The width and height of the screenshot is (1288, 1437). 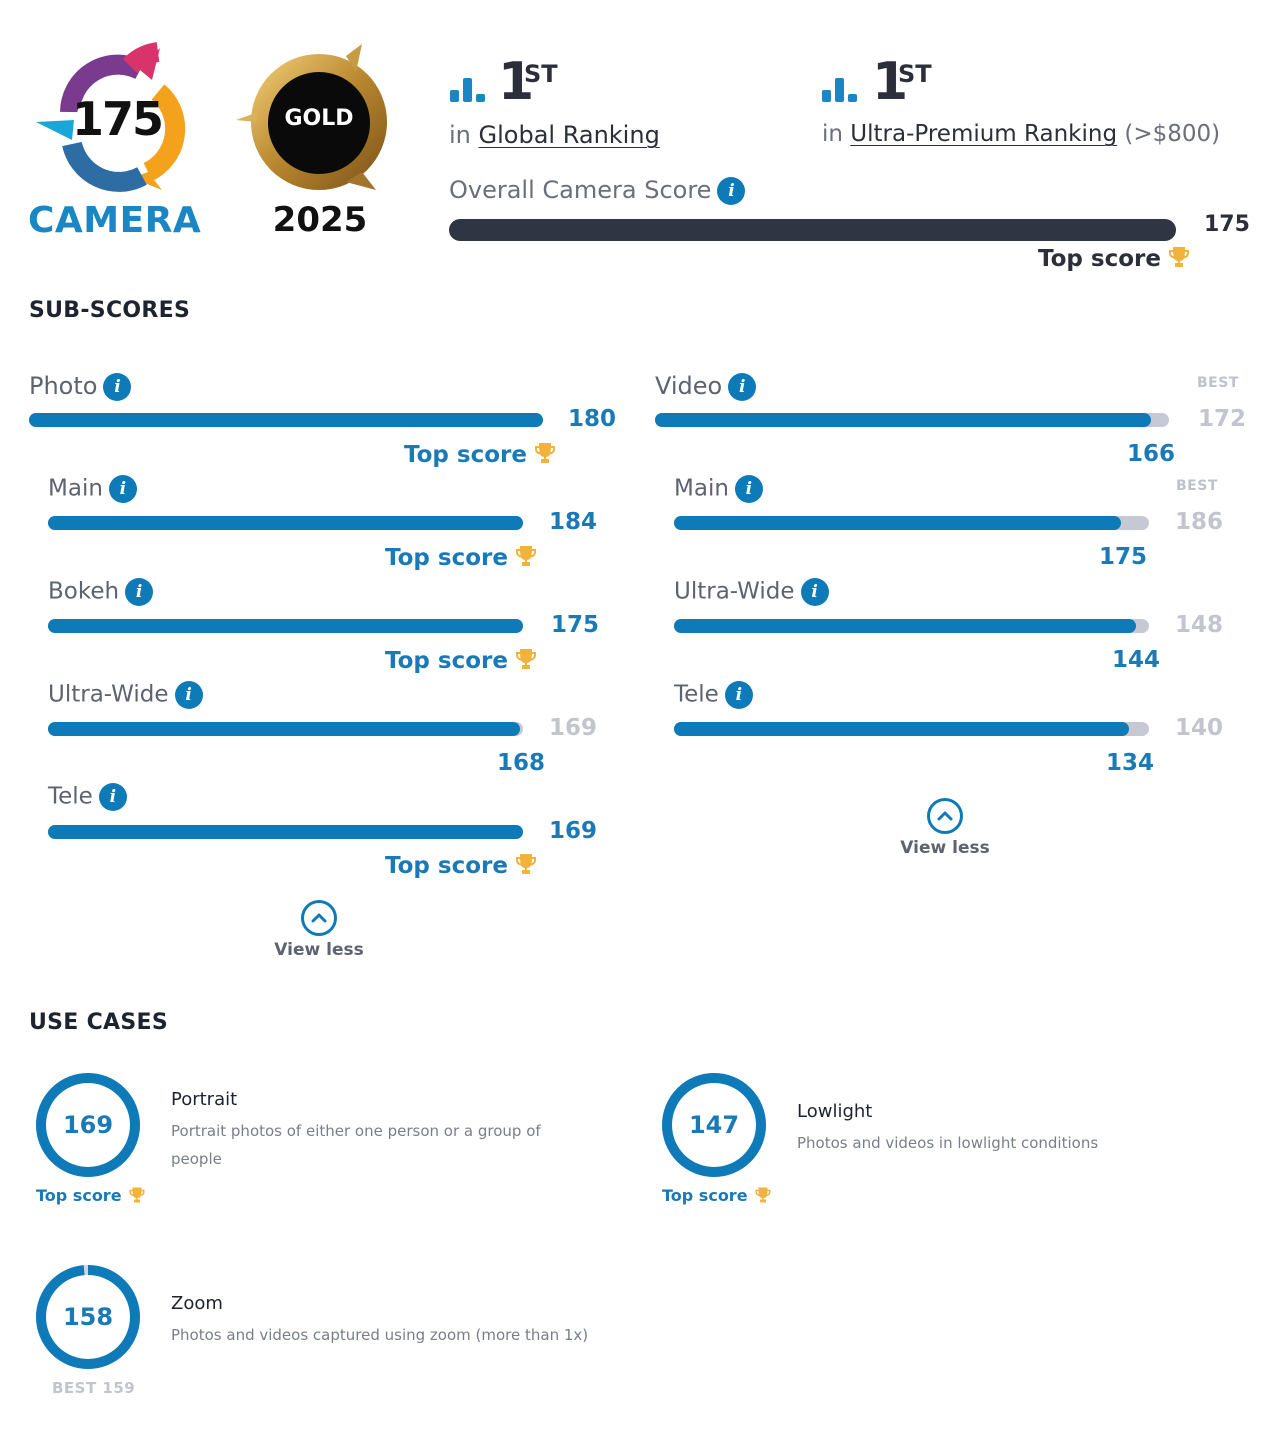 What do you see at coordinates (204, 1099) in the screenshot?
I see `portrait-title: Portrait` at bounding box center [204, 1099].